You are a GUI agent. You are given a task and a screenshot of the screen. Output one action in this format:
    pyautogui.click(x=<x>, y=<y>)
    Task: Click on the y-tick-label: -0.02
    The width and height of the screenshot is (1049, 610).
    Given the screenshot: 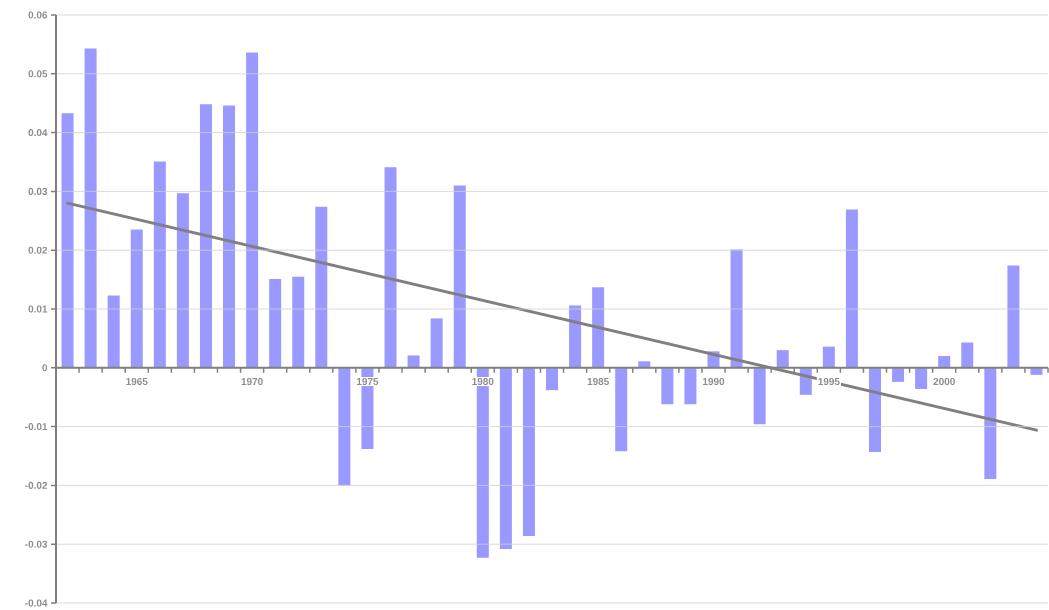 What is the action you would take?
    pyautogui.click(x=36, y=485)
    